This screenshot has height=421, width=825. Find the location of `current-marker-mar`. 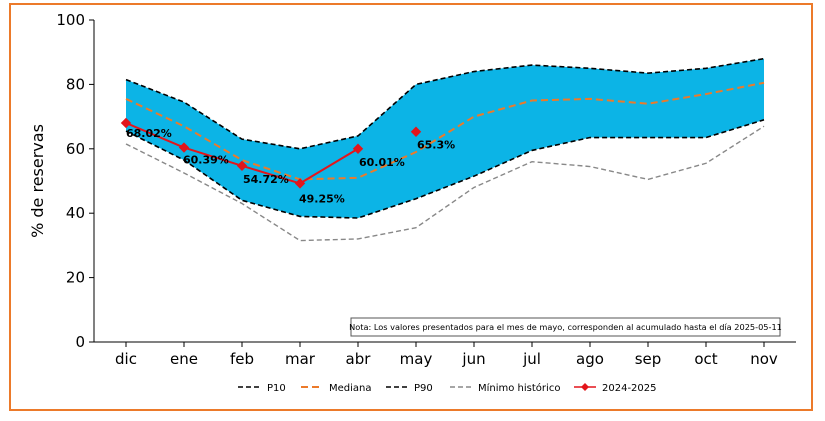

current-marker-mar is located at coordinates (300, 183).